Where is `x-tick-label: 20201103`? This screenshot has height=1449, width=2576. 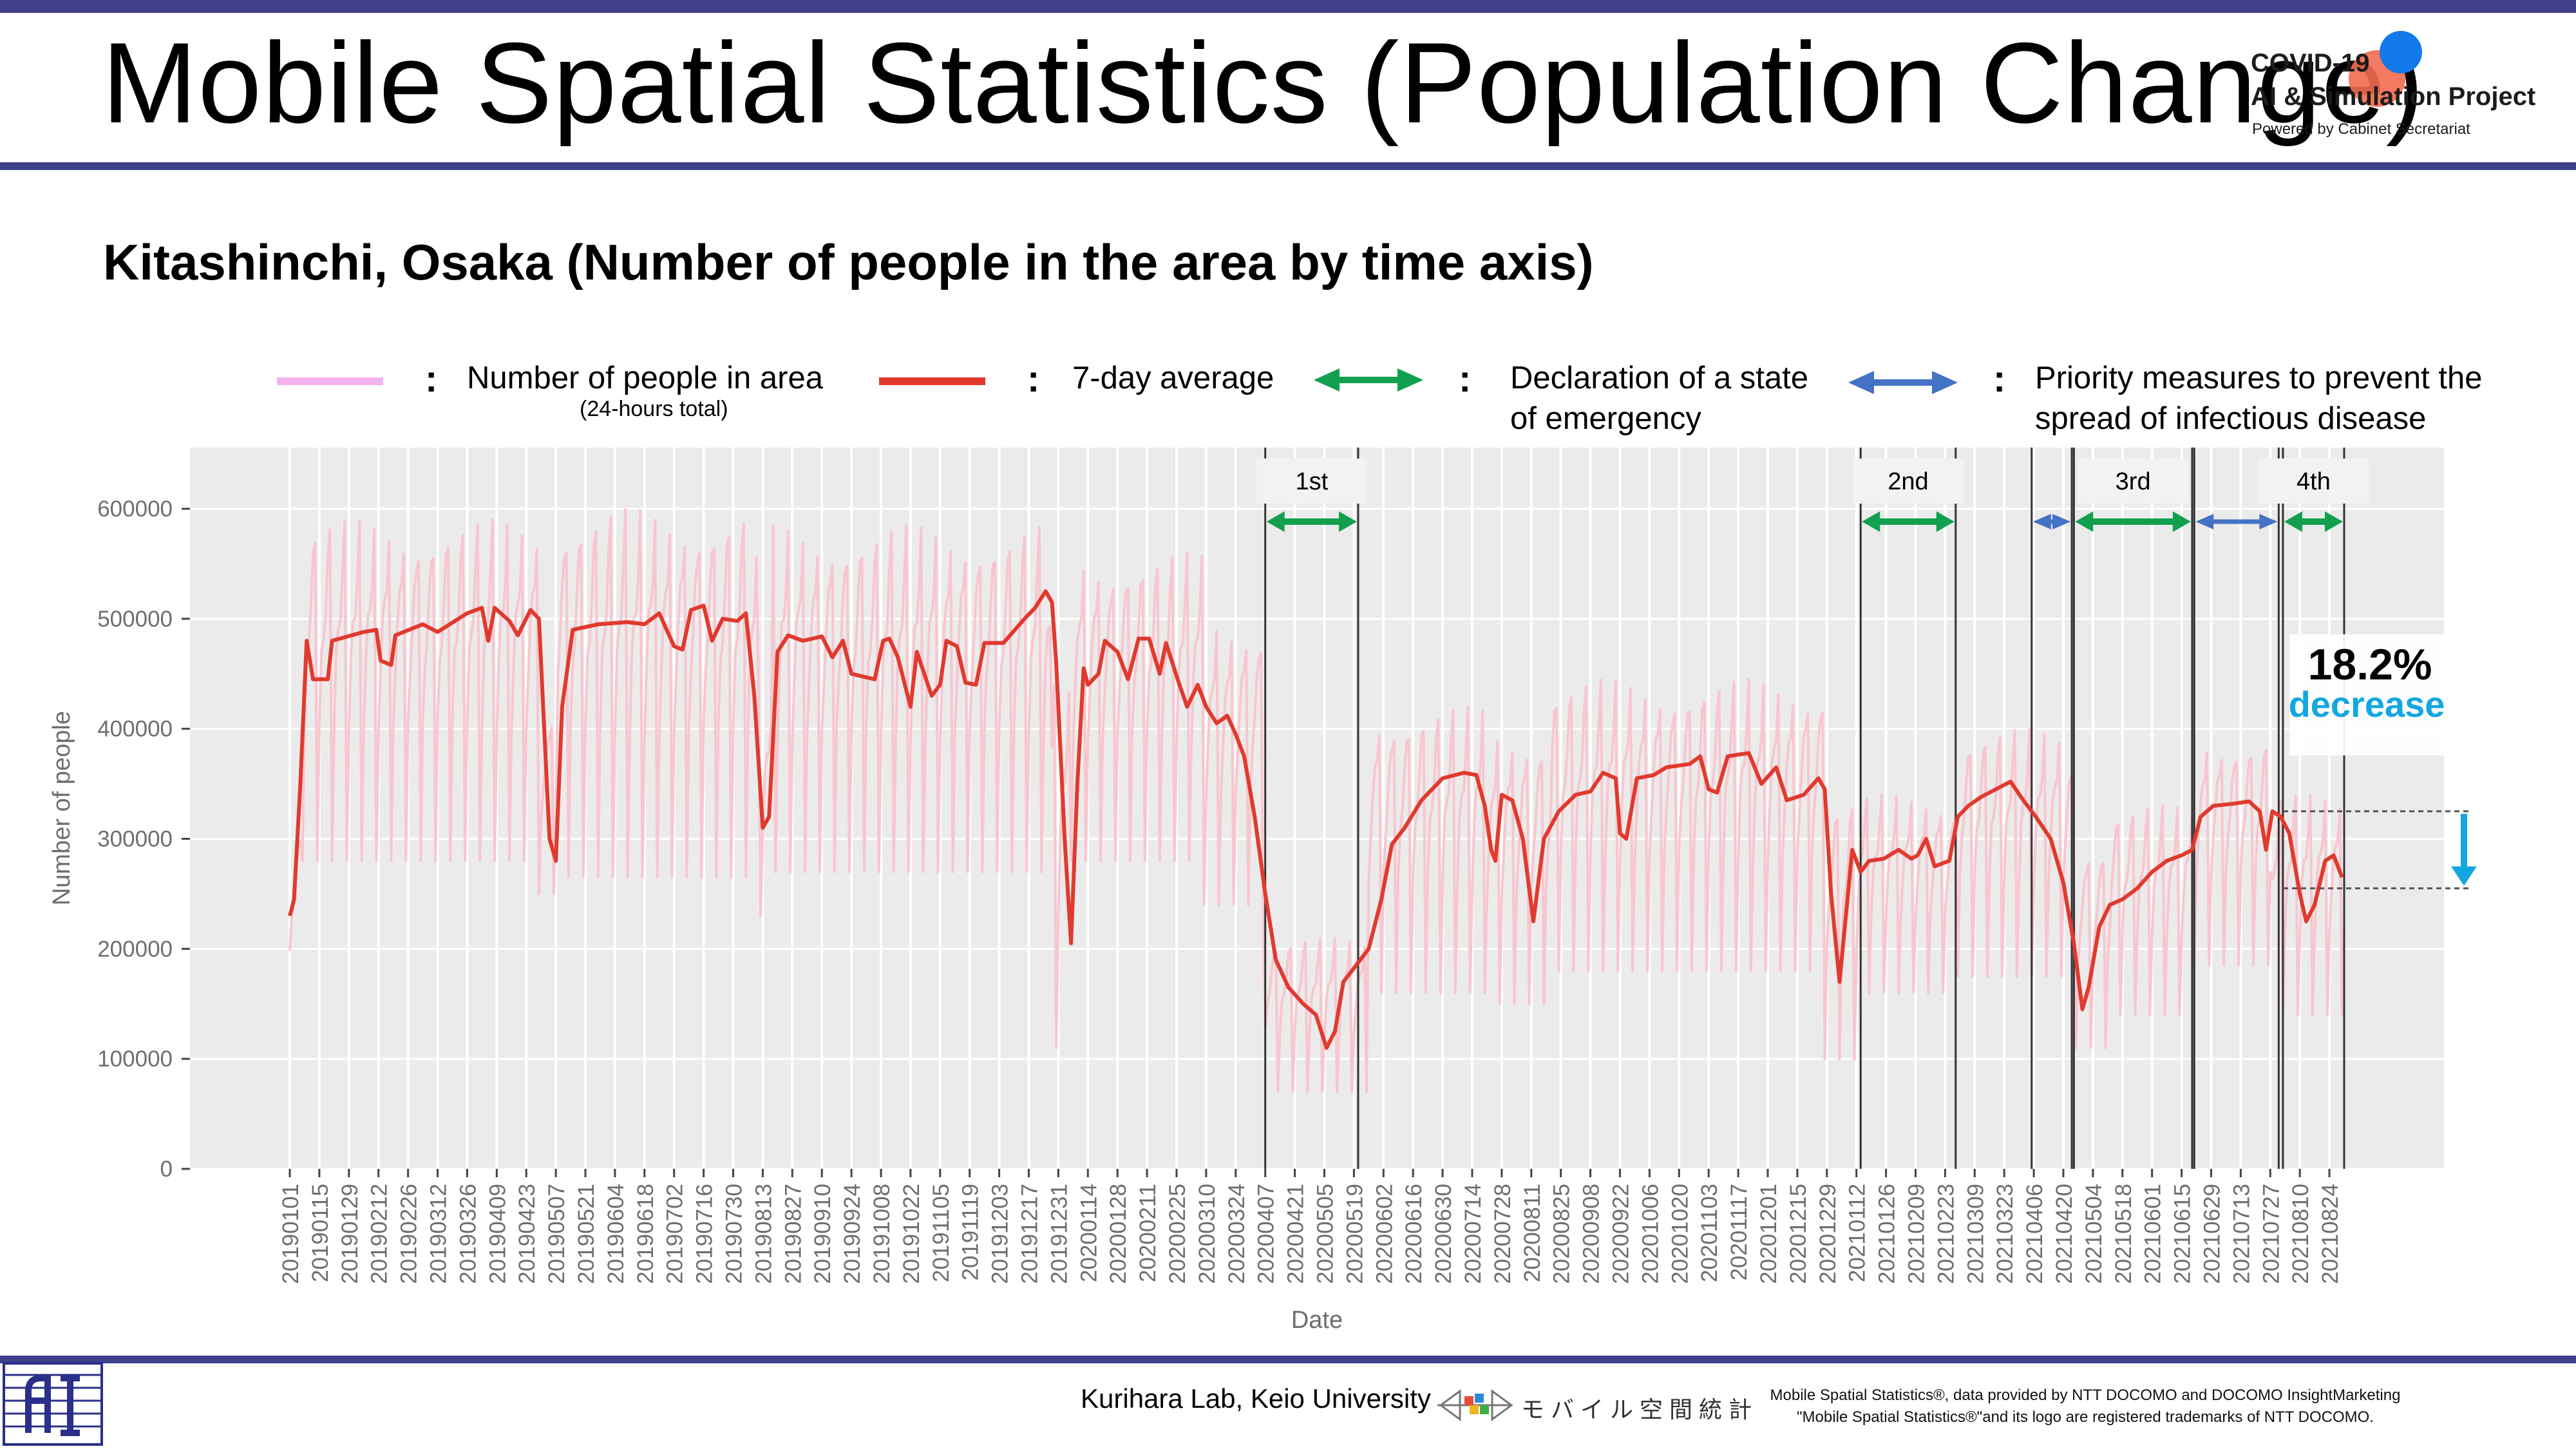 x-tick-label: 20201103 is located at coordinates (1709, 1233).